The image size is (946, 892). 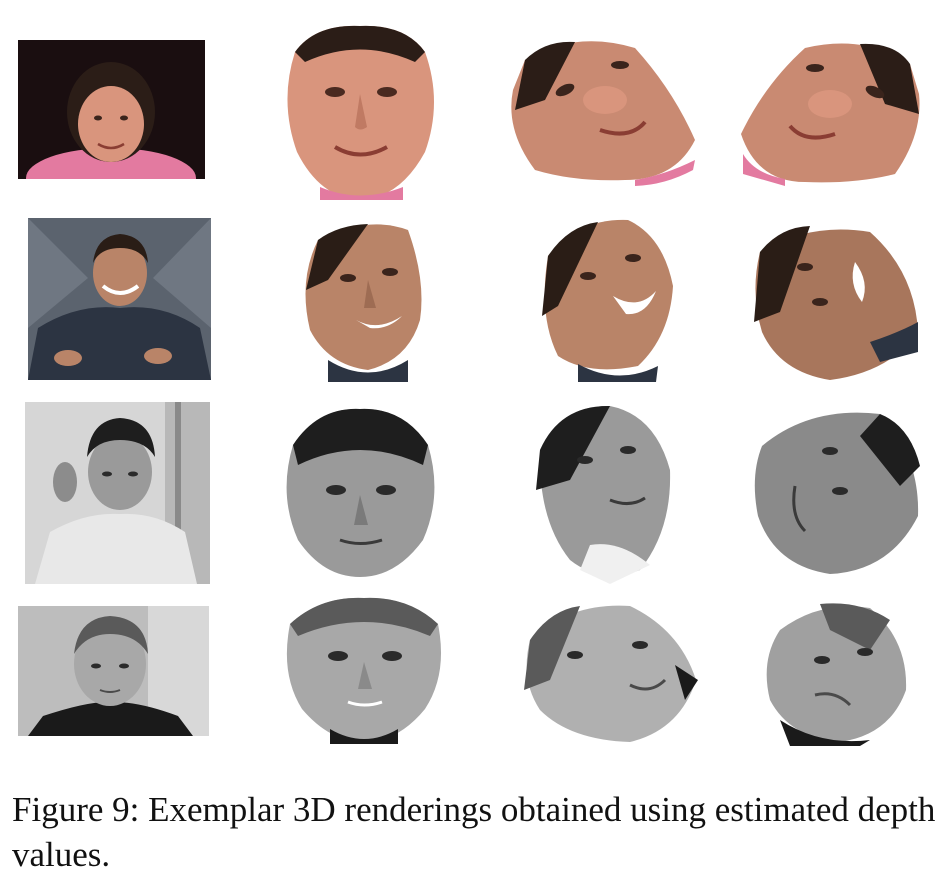 I want to click on rendering-row1-rotated-b, so click(x=829, y=110).